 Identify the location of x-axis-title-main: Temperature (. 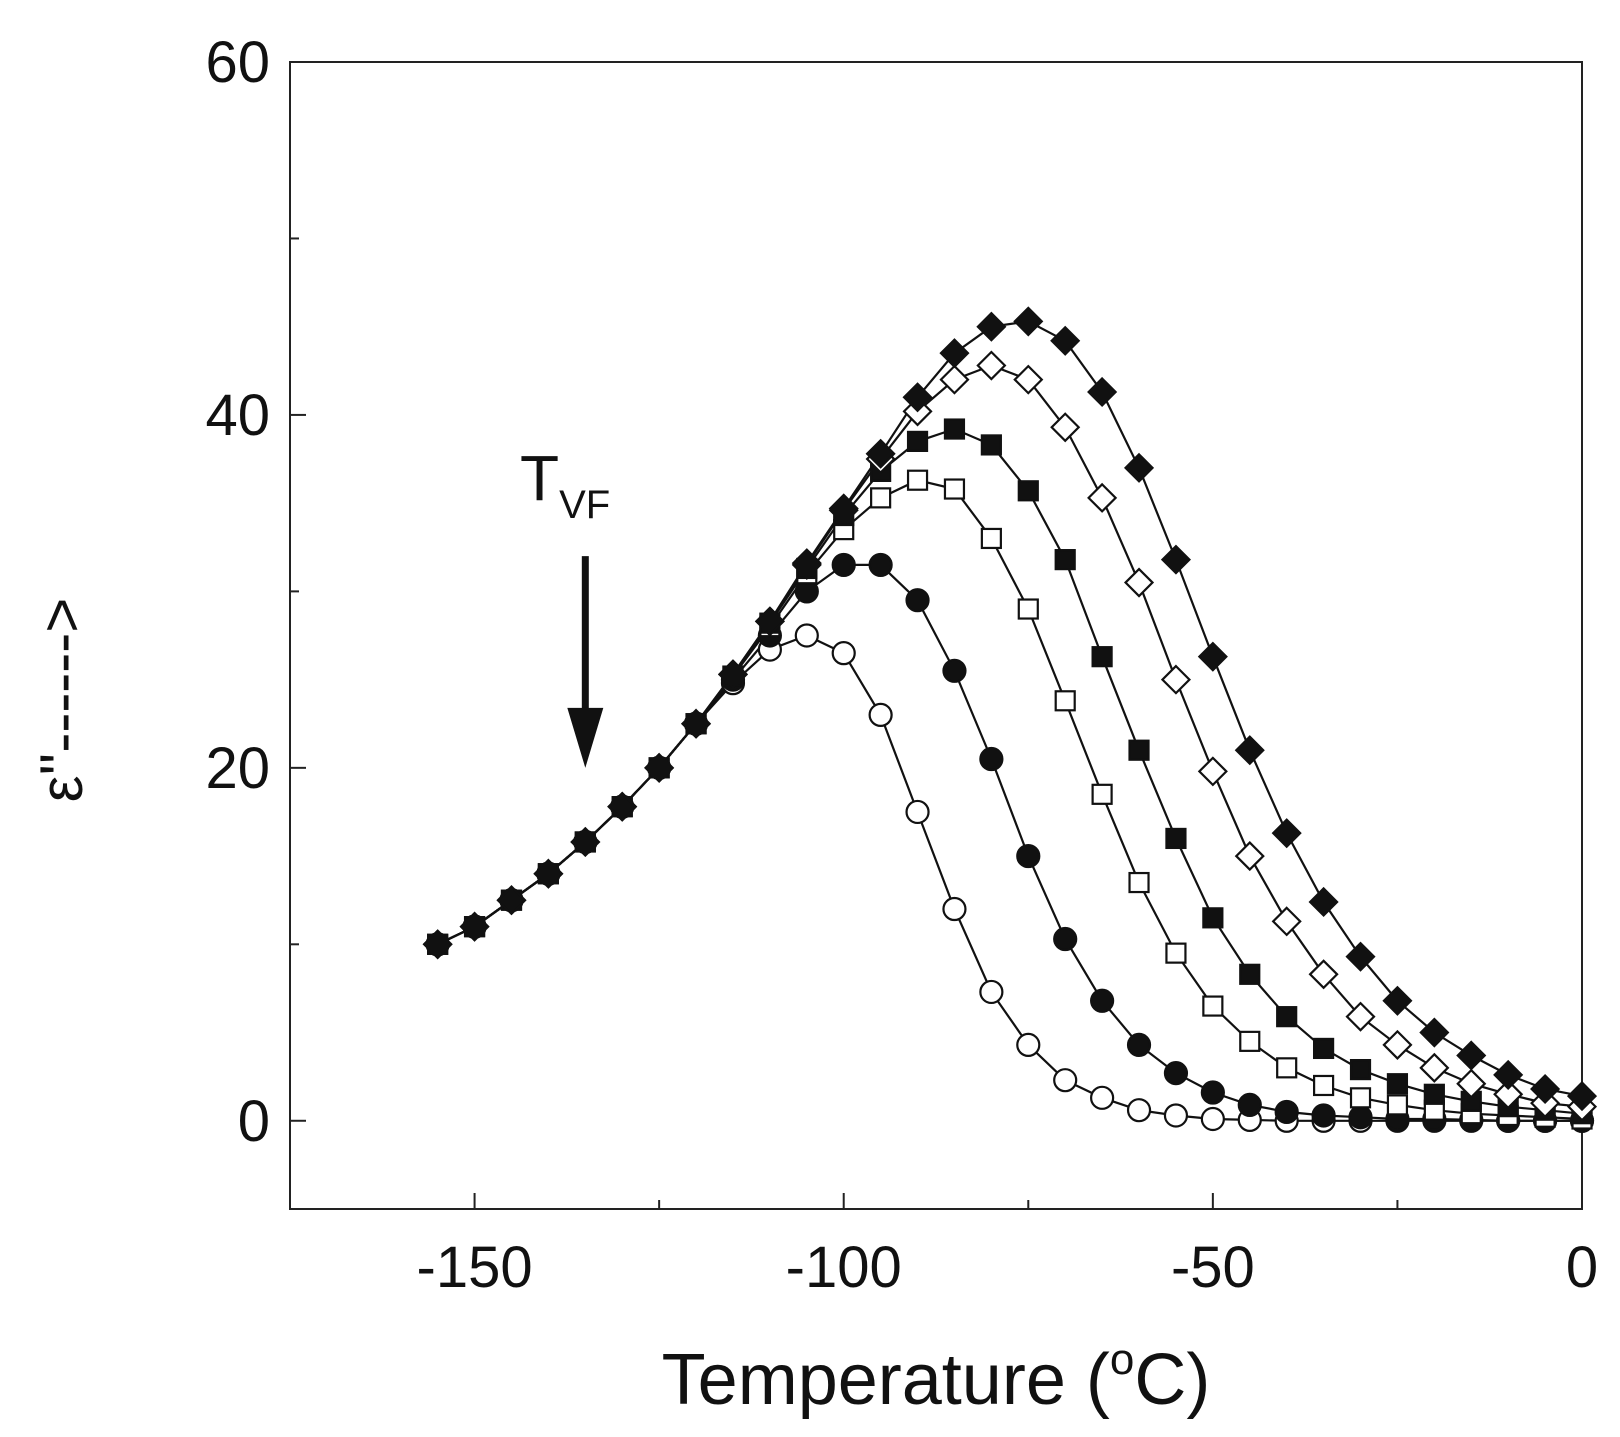
(886, 1380).